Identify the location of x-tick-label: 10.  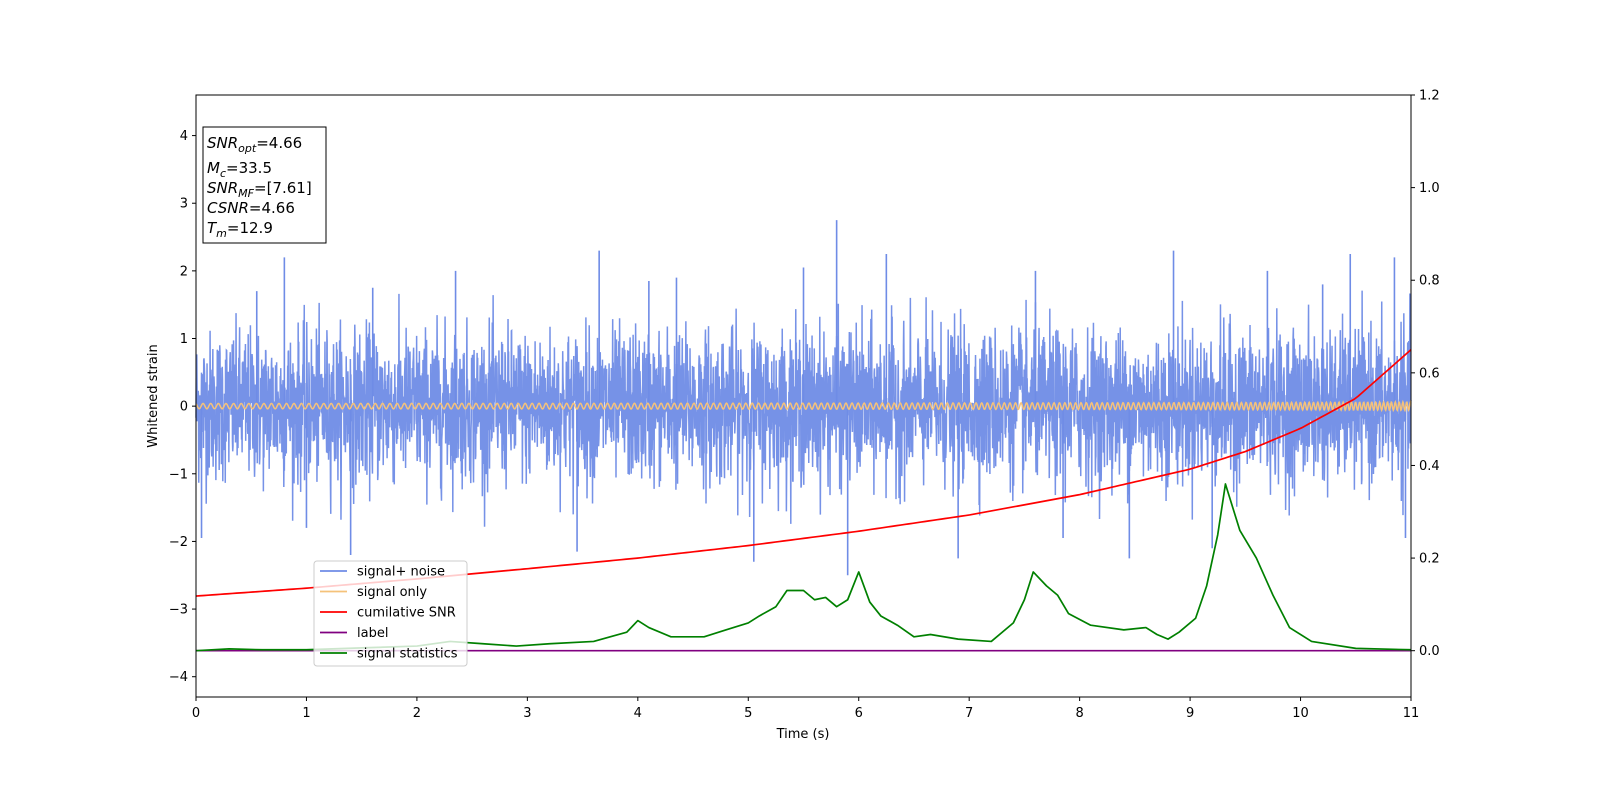
(1300, 713).